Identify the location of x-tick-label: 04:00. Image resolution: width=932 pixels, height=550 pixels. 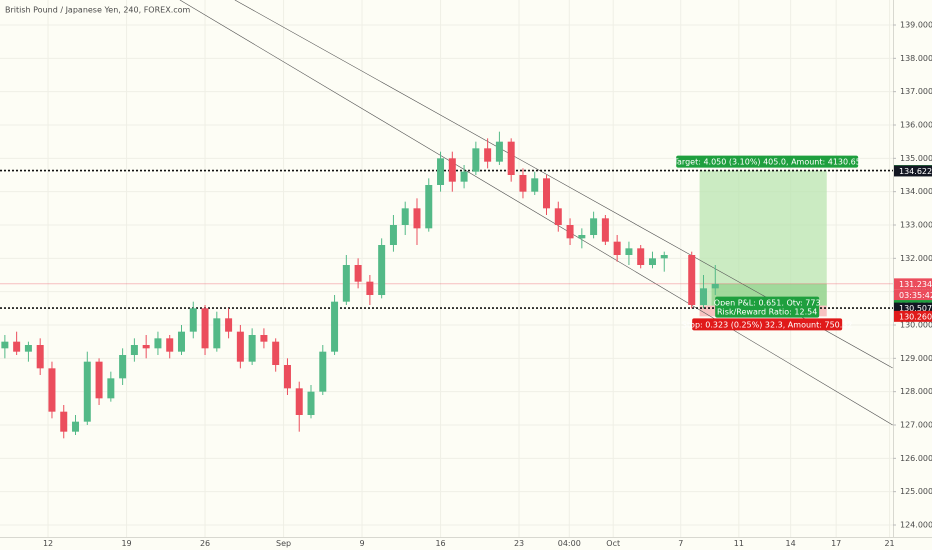
(569, 543).